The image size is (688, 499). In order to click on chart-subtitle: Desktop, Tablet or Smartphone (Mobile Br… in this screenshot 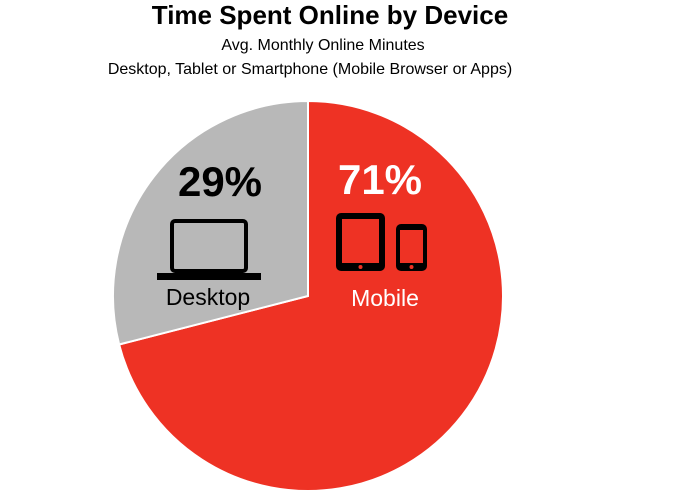, I will do `click(310, 69)`.